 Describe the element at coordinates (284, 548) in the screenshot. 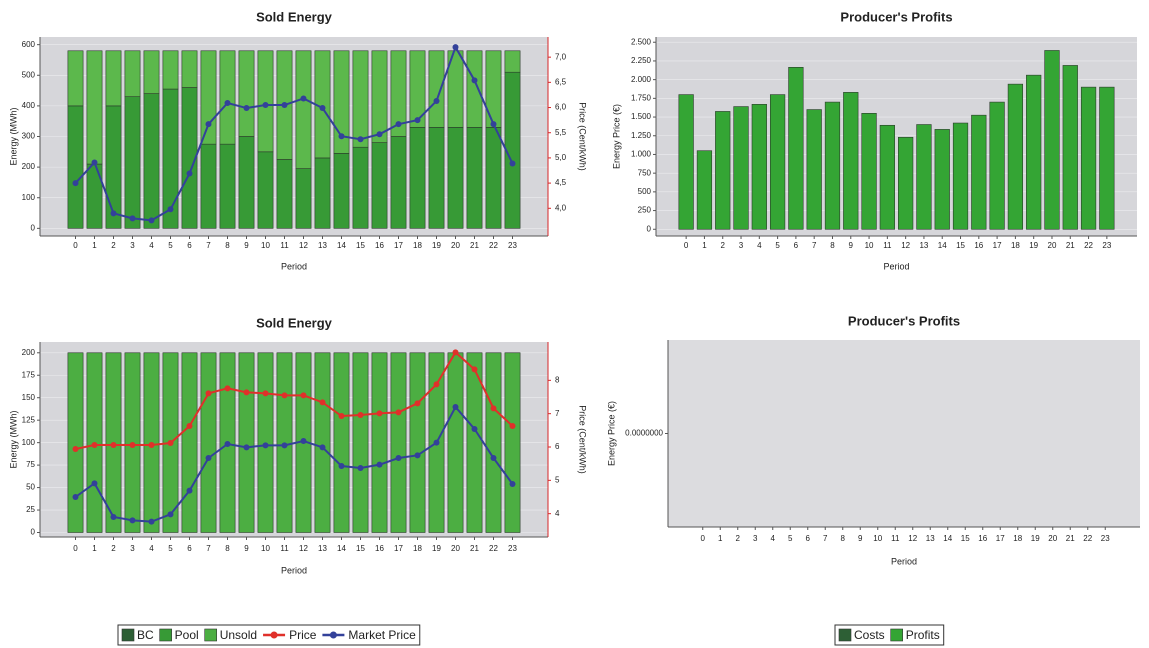

I see `x-tick-label: 11` at that location.